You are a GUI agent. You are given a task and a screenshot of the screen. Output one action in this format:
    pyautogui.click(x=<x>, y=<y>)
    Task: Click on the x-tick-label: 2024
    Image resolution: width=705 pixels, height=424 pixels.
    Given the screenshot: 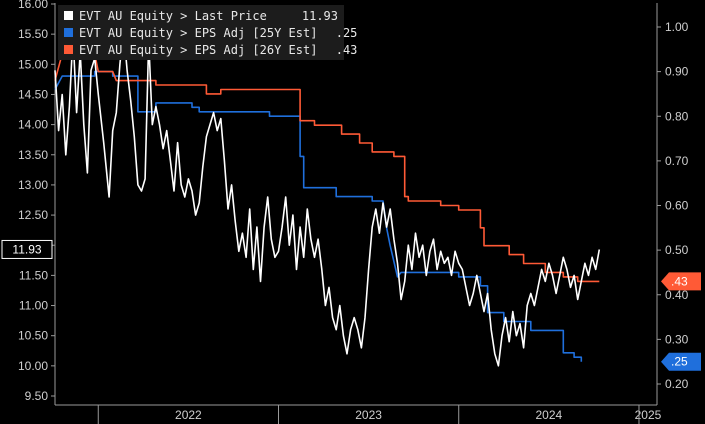 What is the action you would take?
    pyautogui.click(x=549, y=415)
    